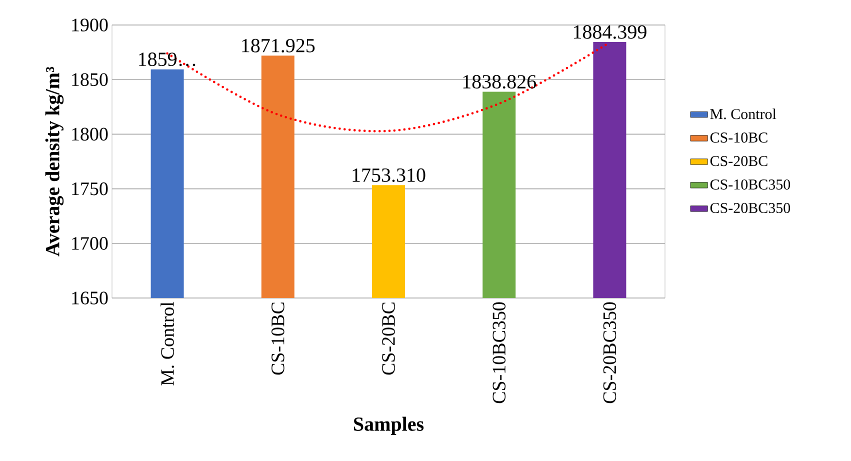 This screenshot has width=851, height=461. Describe the element at coordinates (167, 344) in the screenshot. I see `x-tick-label: M. Control` at that location.